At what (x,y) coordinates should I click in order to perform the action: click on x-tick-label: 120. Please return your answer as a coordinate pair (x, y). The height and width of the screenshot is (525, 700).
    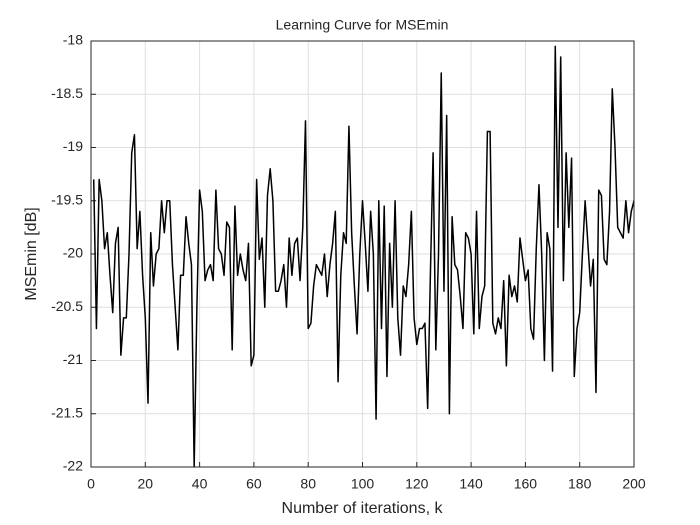
    Looking at the image, I should click on (417, 484).